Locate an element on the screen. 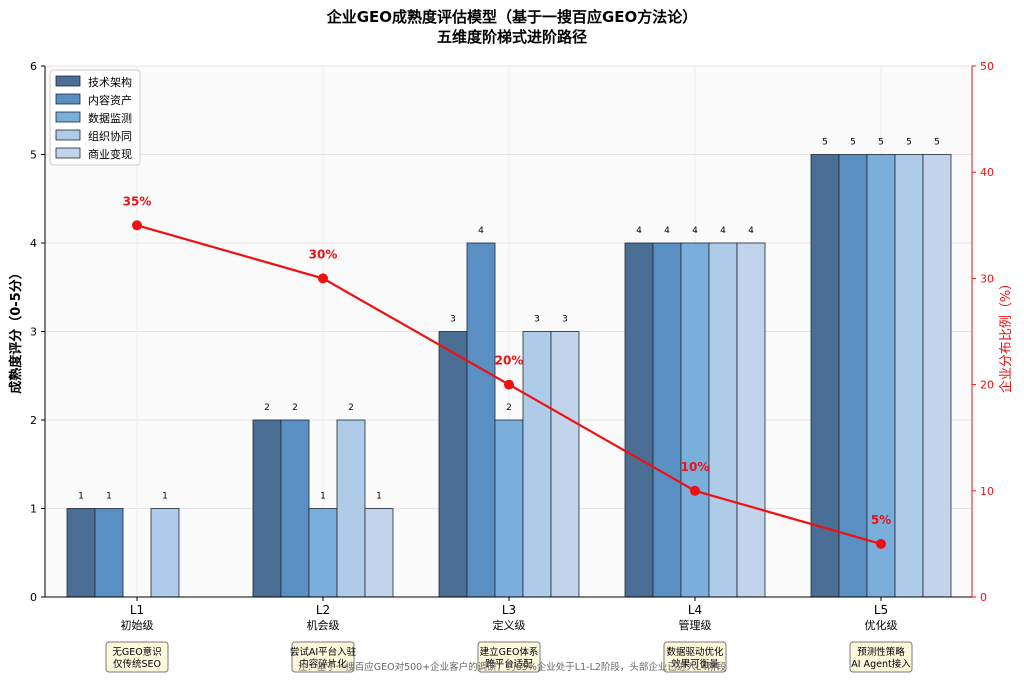 This screenshot has height=682, width=1024. category-note-text: 内容碎片化 is located at coordinates (323, 664).